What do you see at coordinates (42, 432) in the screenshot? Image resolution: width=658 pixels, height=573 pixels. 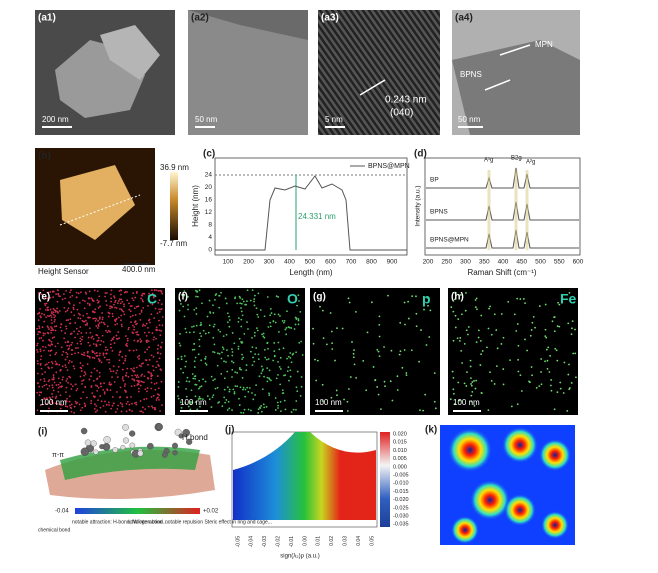 I see `panel-label: (i)` at bounding box center [42, 432].